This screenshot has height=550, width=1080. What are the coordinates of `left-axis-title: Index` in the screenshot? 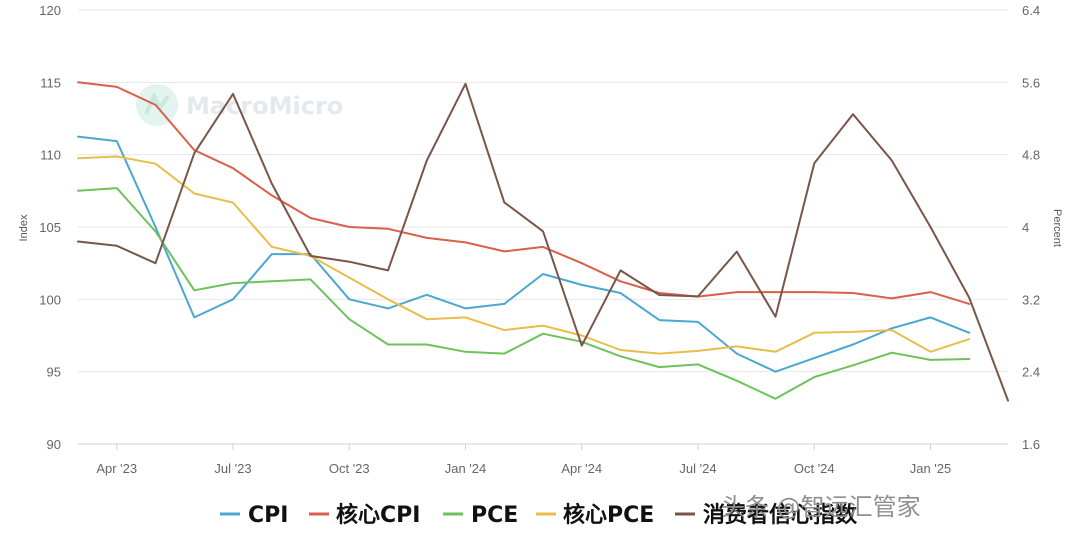 It's located at (24, 227).